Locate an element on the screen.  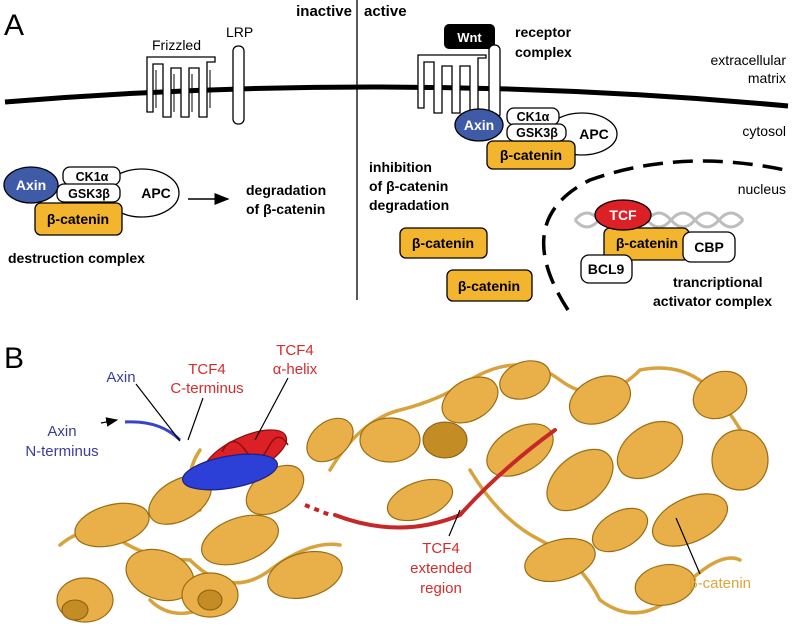
axin-active-label: Axin is located at coordinates (479, 125).